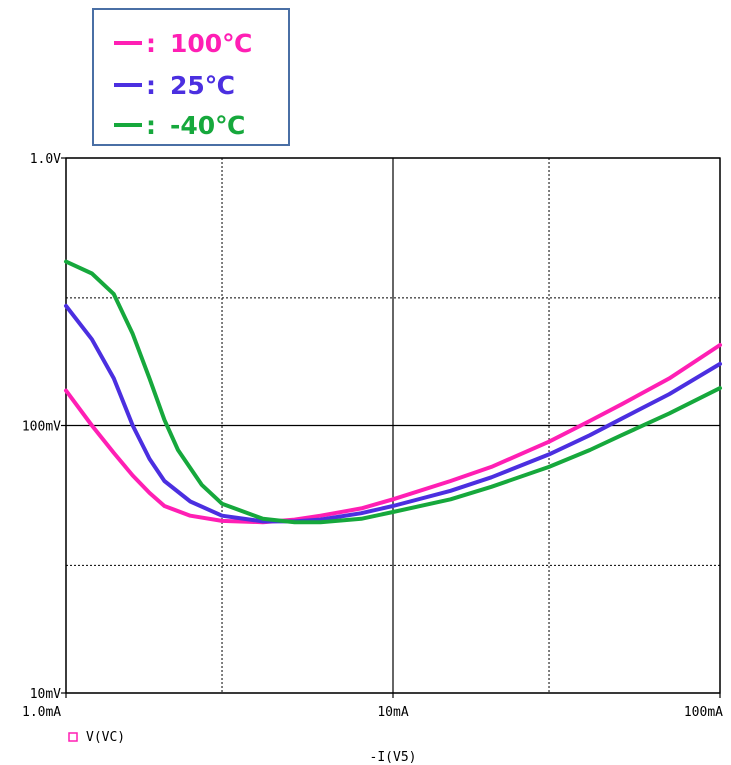  Describe the element at coordinates (203, 85) in the screenshot. I see `legend-label-25c: 25℃` at that location.